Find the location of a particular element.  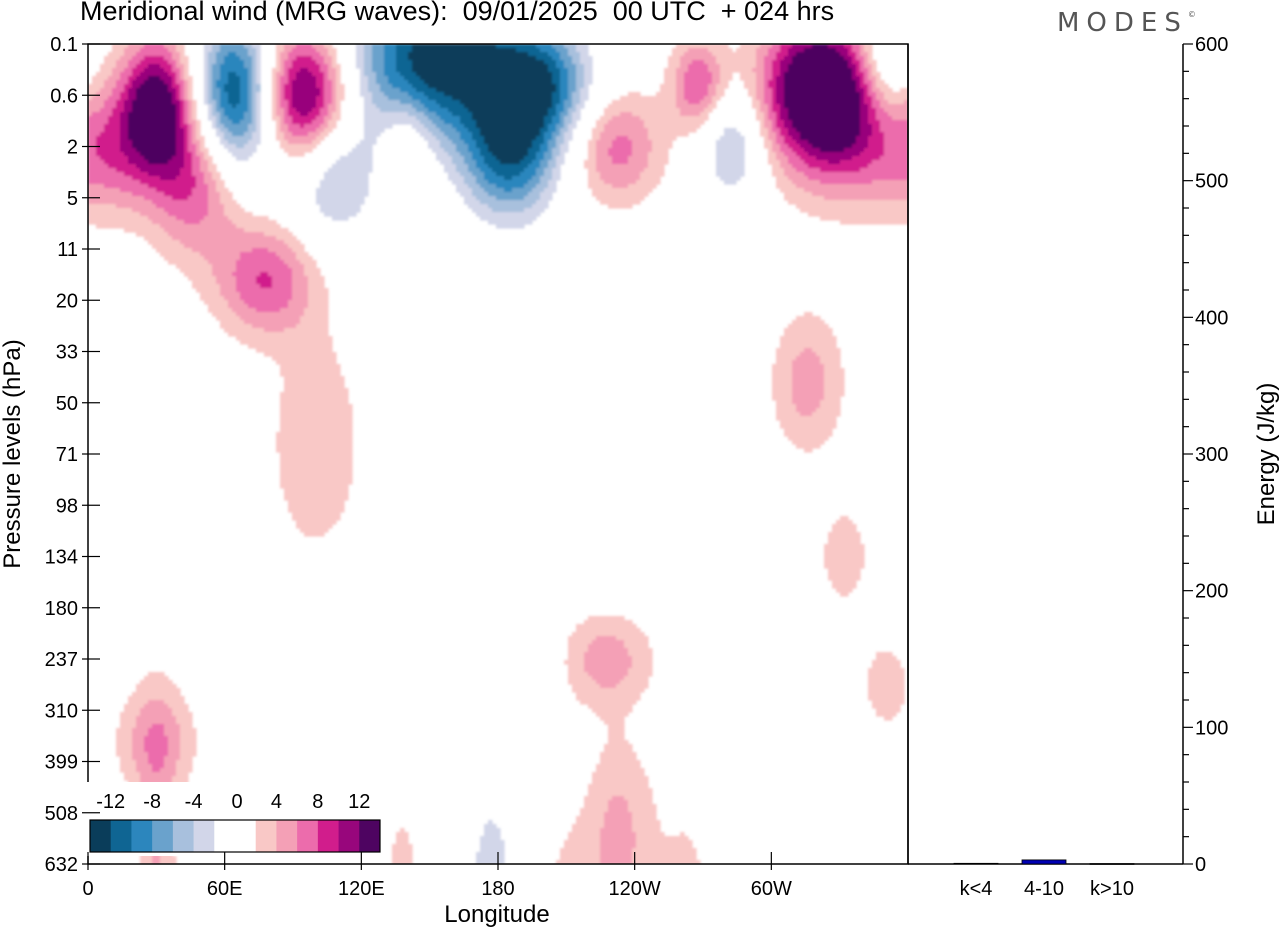

y-tick-label: 310 is located at coordinates (61, 711).